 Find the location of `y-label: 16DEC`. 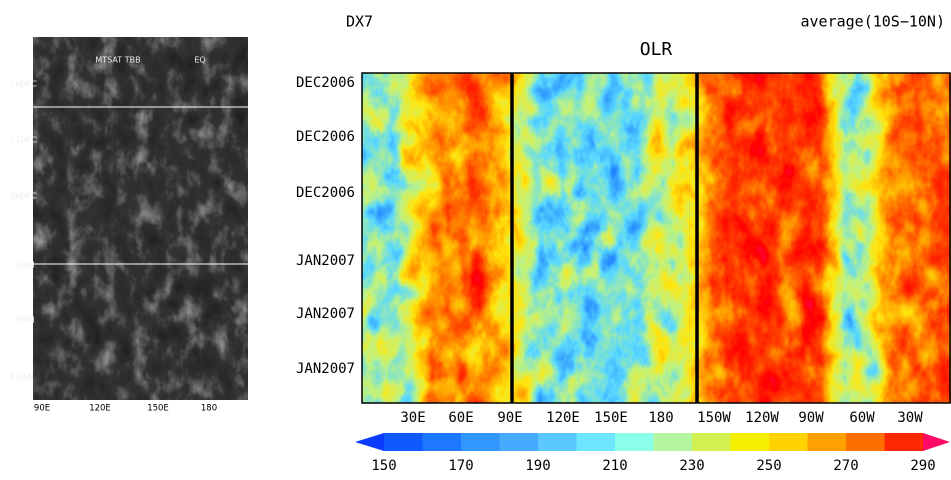

y-label: 16DEC is located at coordinates (23, 84).